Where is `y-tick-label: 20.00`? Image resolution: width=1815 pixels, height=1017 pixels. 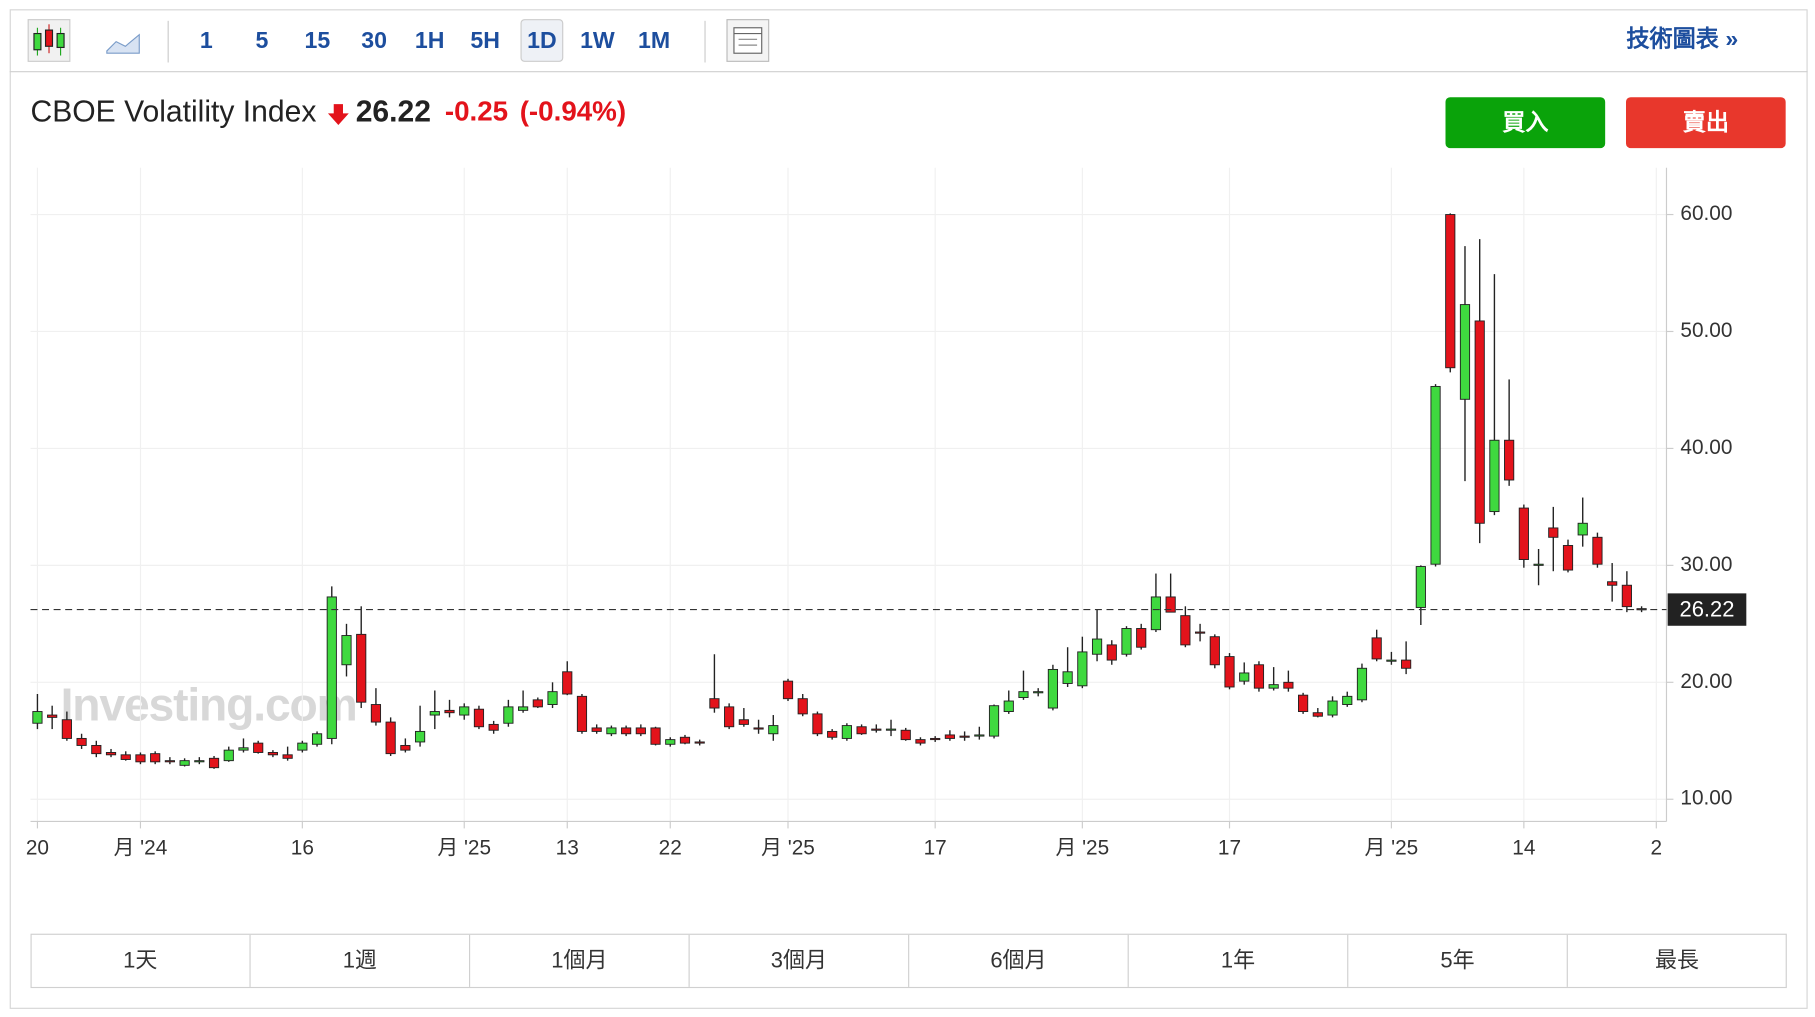 y-tick-label: 20.00 is located at coordinates (1706, 681).